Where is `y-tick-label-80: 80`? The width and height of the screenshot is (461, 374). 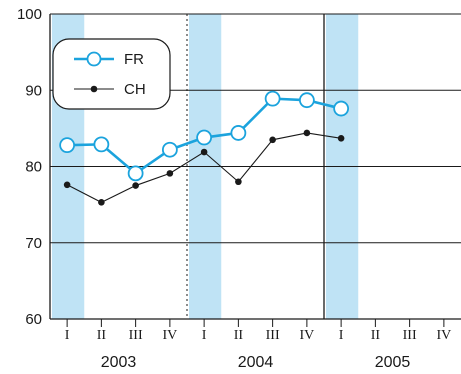 y-tick-label-80: 80 is located at coordinates (33, 167).